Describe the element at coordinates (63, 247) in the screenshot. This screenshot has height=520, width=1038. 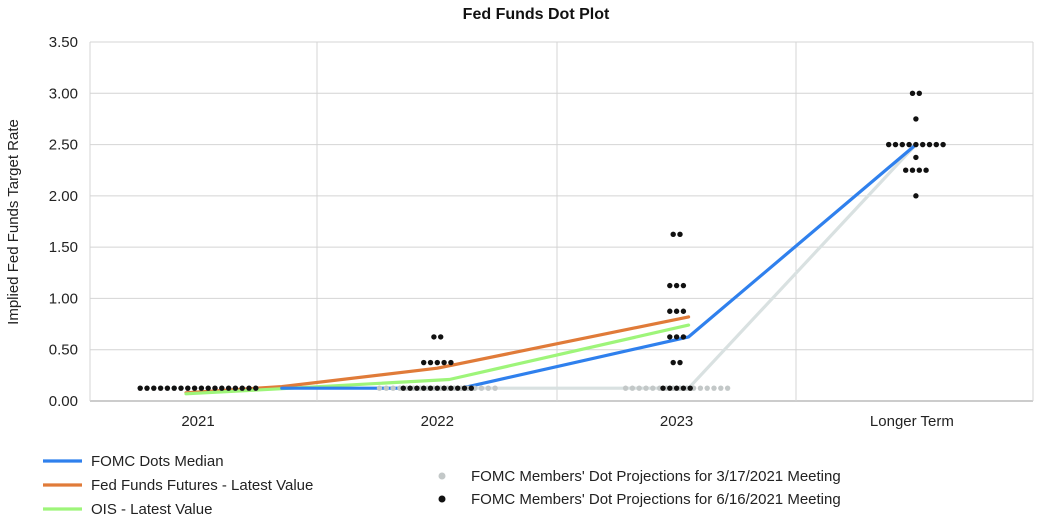
I see `y-tick-label: 1.50` at that location.